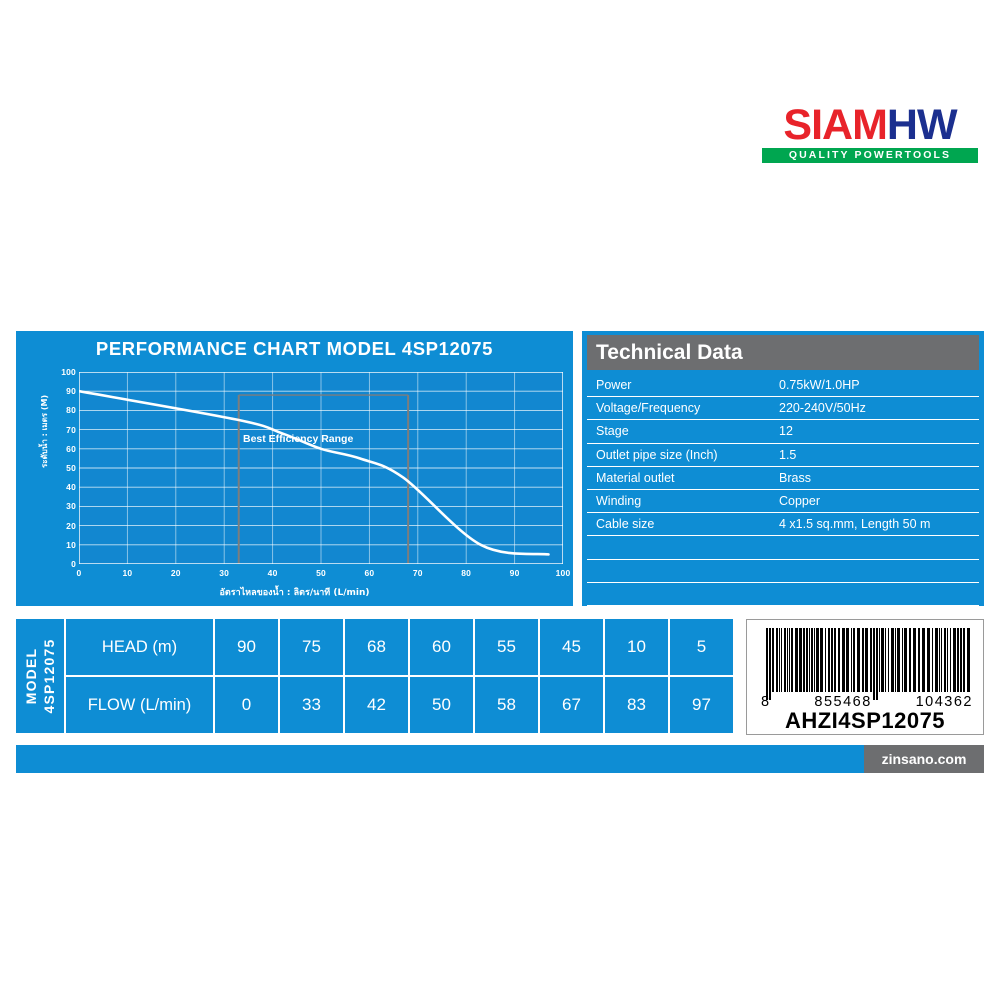  What do you see at coordinates (71, 525) in the screenshot?
I see `chart-y-tick-20: 20` at bounding box center [71, 525].